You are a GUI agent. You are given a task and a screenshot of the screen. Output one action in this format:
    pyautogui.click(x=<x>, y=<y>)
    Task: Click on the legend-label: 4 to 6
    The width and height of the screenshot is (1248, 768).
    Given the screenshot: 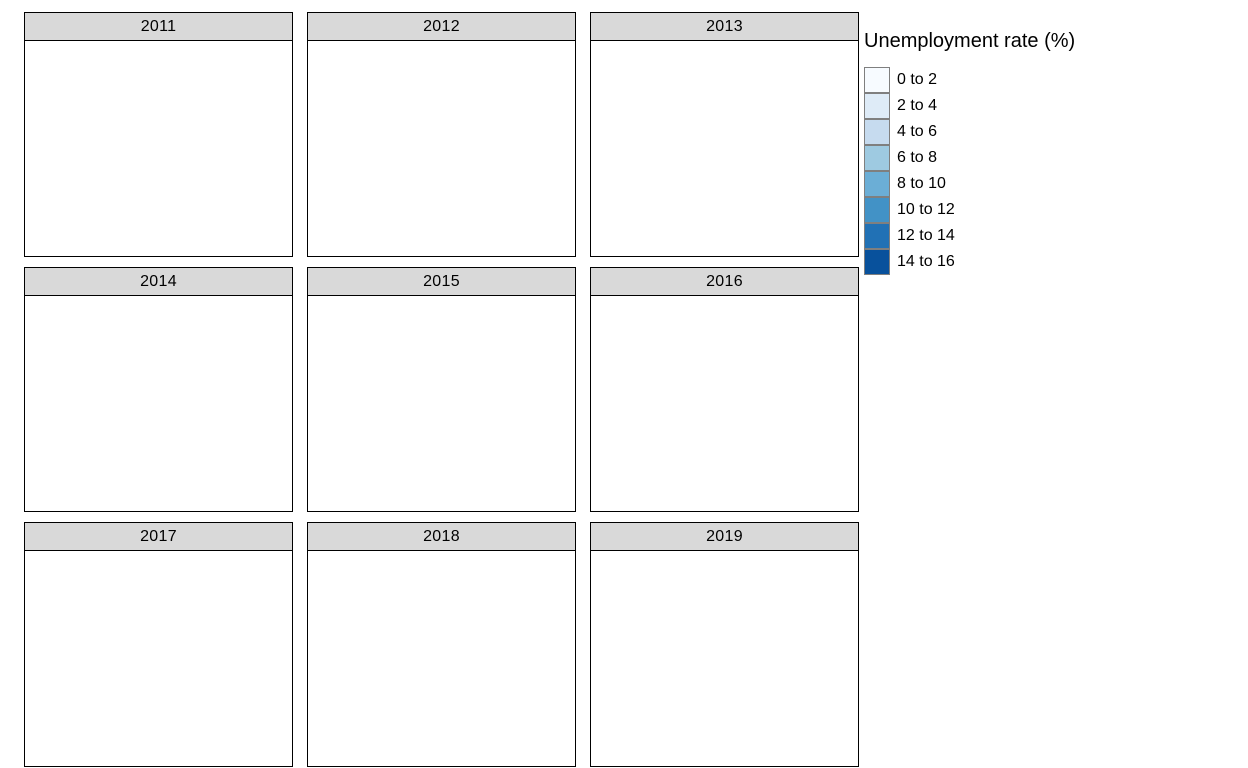 What is the action you would take?
    pyautogui.click(x=917, y=131)
    